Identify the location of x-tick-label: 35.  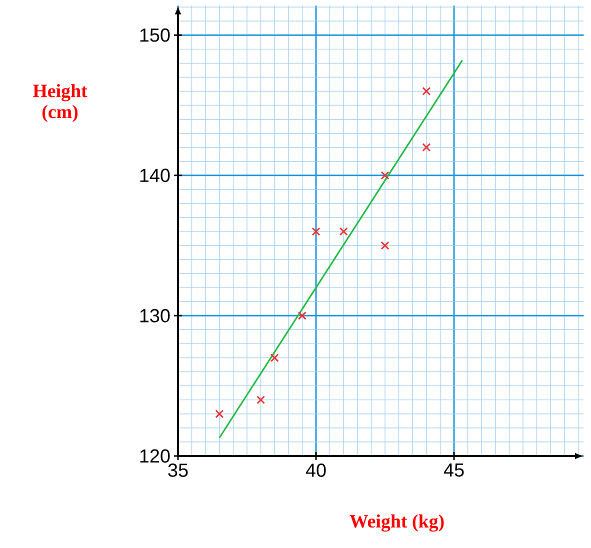
(178, 470).